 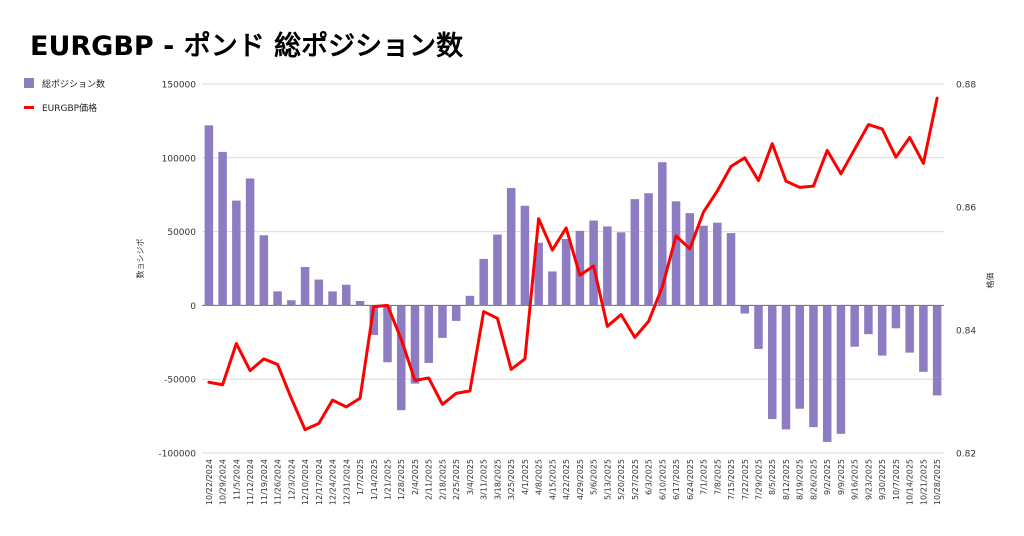 I want to click on x-tick-label: 8/26/2025, so click(x=813, y=479).